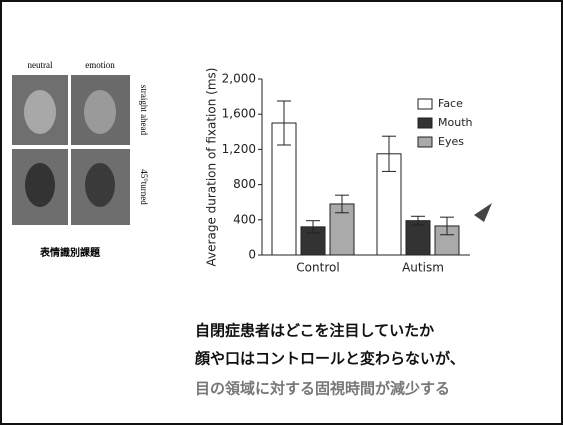 This screenshot has width=563, height=425. Describe the element at coordinates (423, 268) in the screenshot. I see `x-tick-label: Autism` at that location.